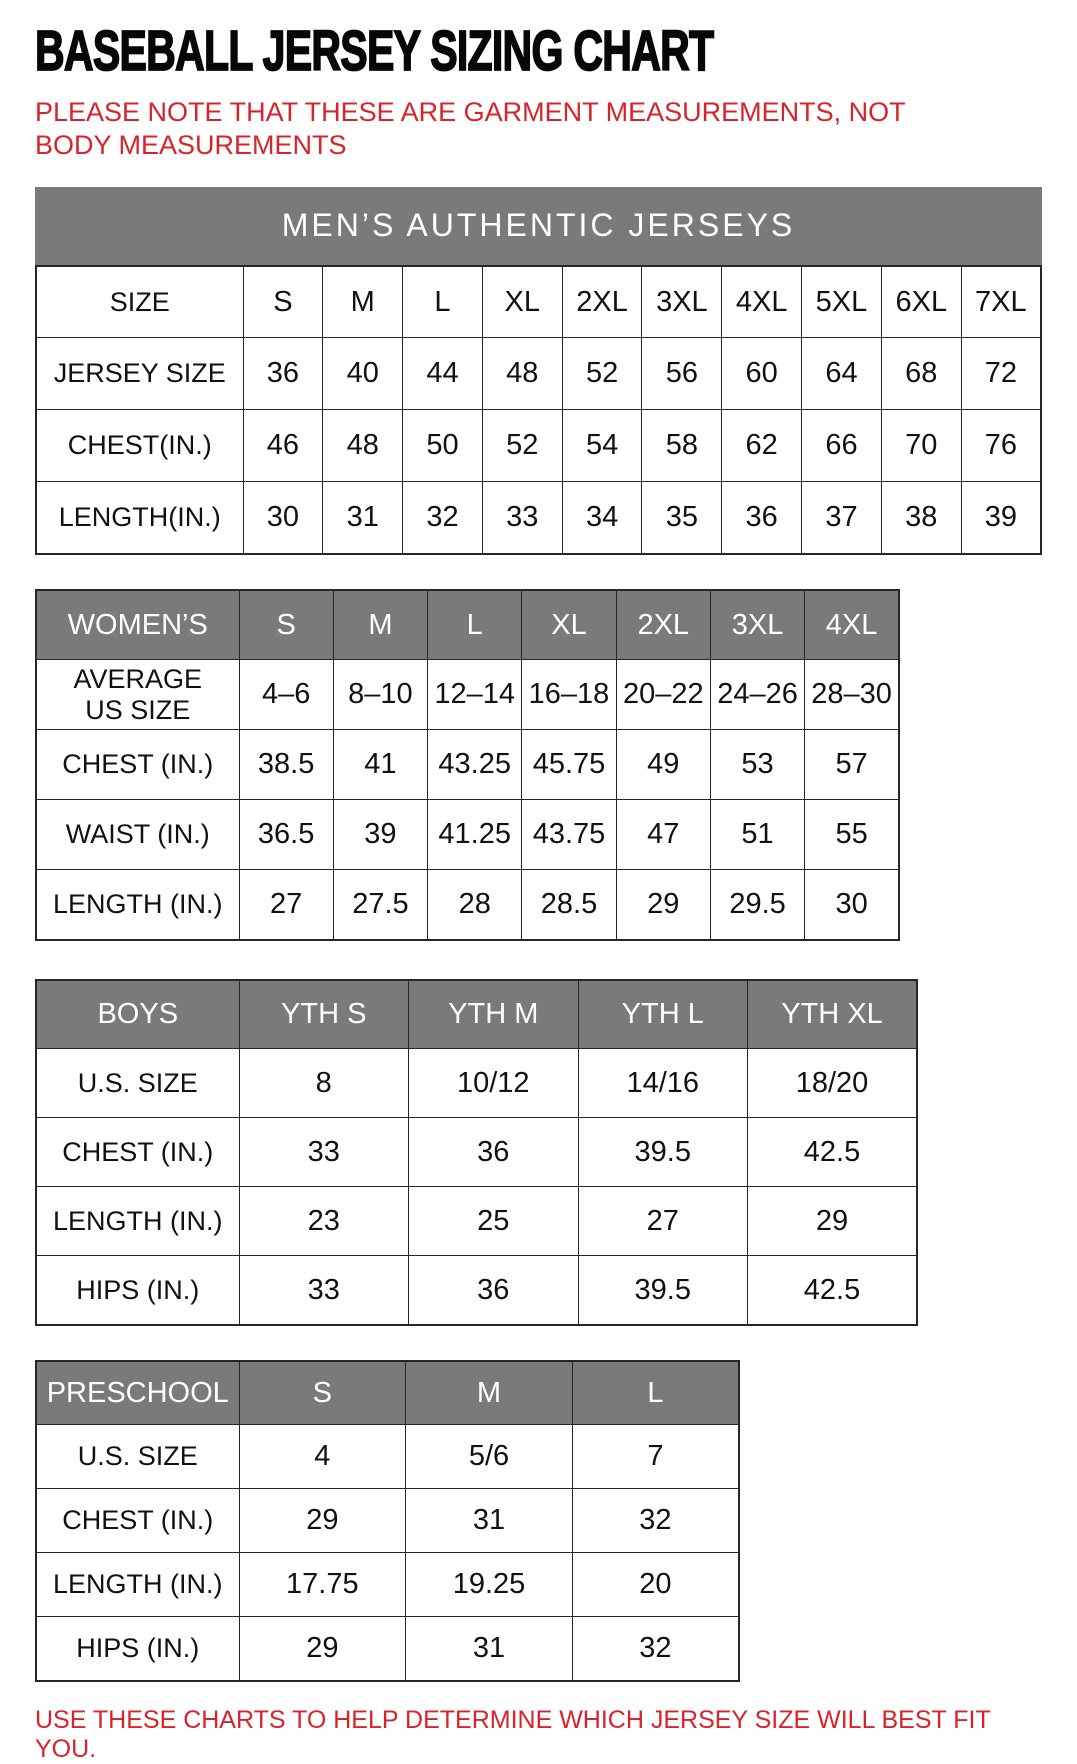 The height and width of the screenshot is (1764, 1077). I want to click on value-cell: 57, so click(852, 765).